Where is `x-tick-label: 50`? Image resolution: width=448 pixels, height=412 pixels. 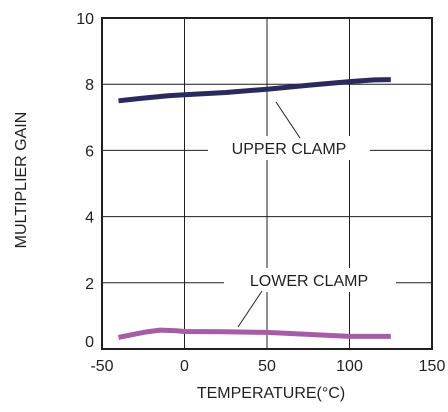
x-tick-label: 50 is located at coordinates (267, 366).